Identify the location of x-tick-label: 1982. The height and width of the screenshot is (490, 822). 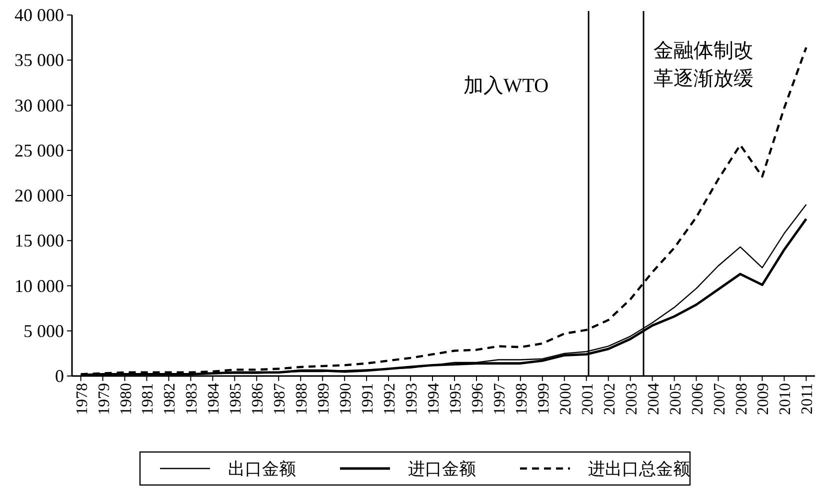
(170, 399).